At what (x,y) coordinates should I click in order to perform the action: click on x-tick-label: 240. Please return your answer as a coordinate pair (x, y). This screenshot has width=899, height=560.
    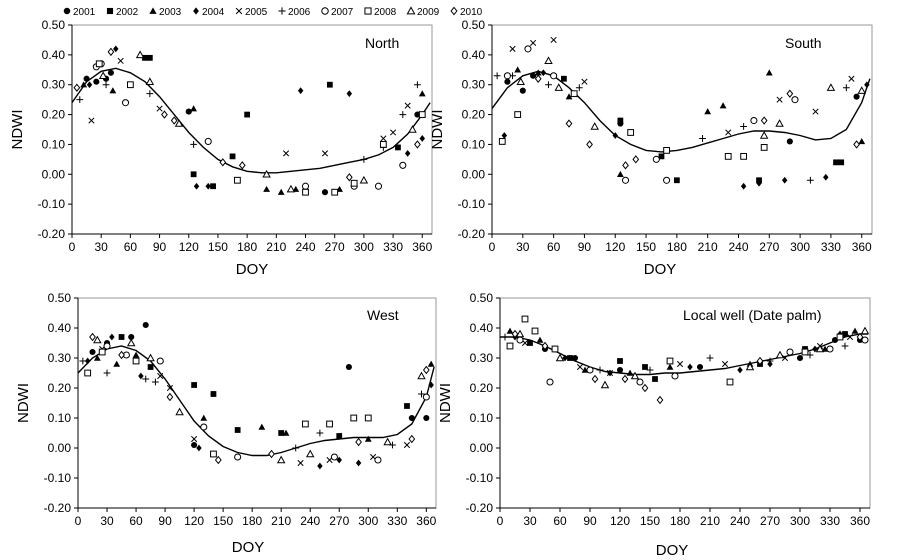
    Looking at the image, I should click on (305, 247).